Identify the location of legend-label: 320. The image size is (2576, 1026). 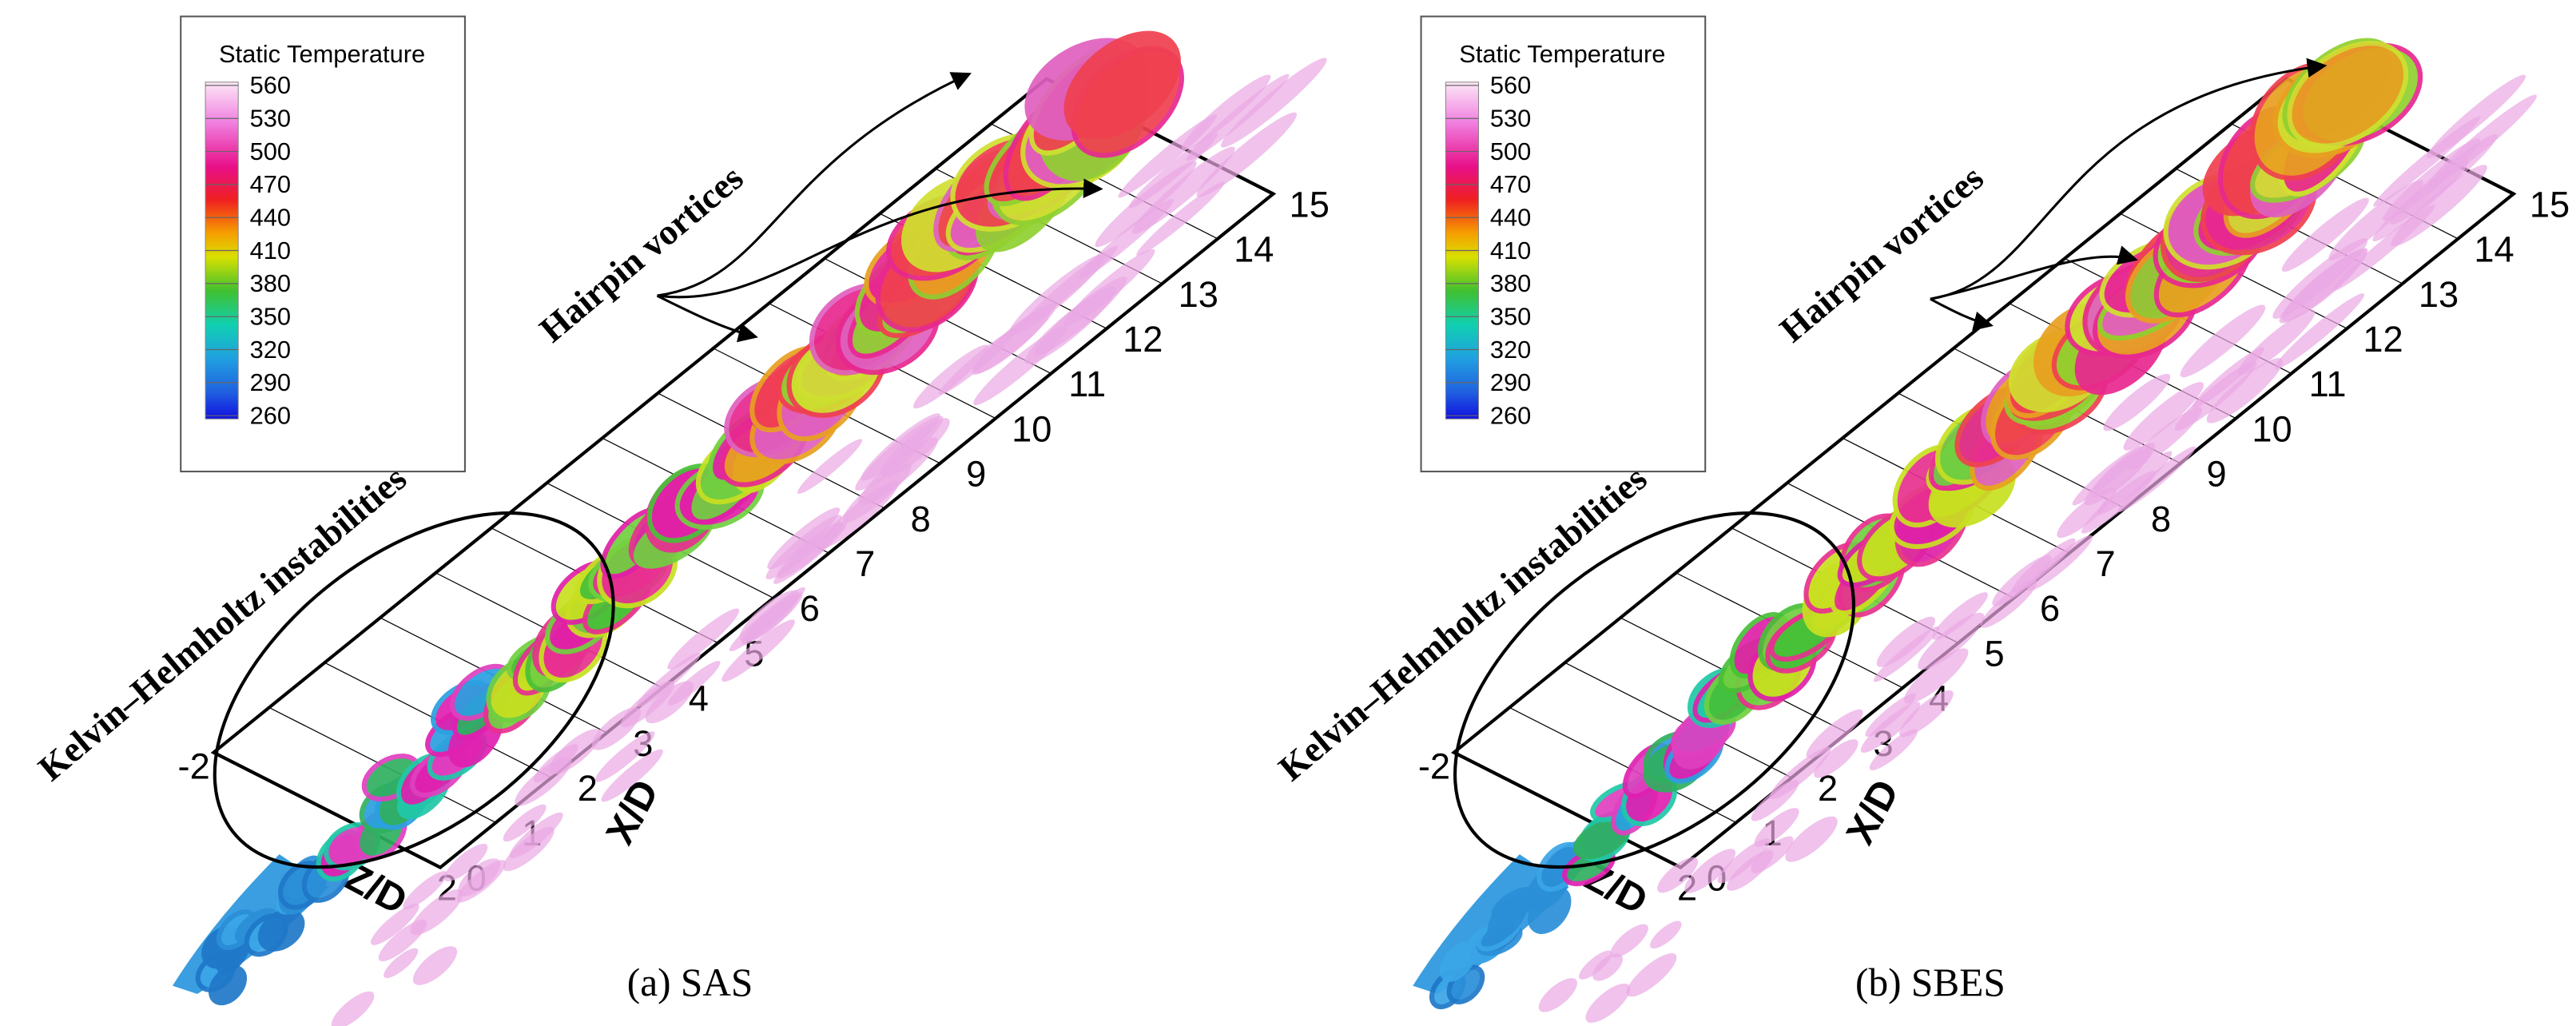
(270, 350).